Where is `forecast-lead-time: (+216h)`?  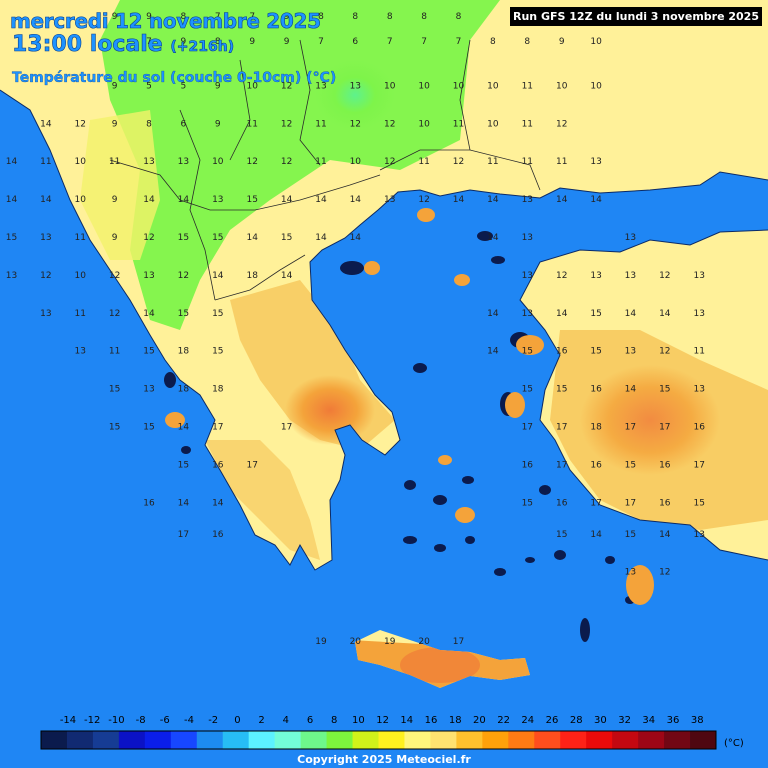 forecast-lead-time: (+216h) is located at coordinates (202, 47).